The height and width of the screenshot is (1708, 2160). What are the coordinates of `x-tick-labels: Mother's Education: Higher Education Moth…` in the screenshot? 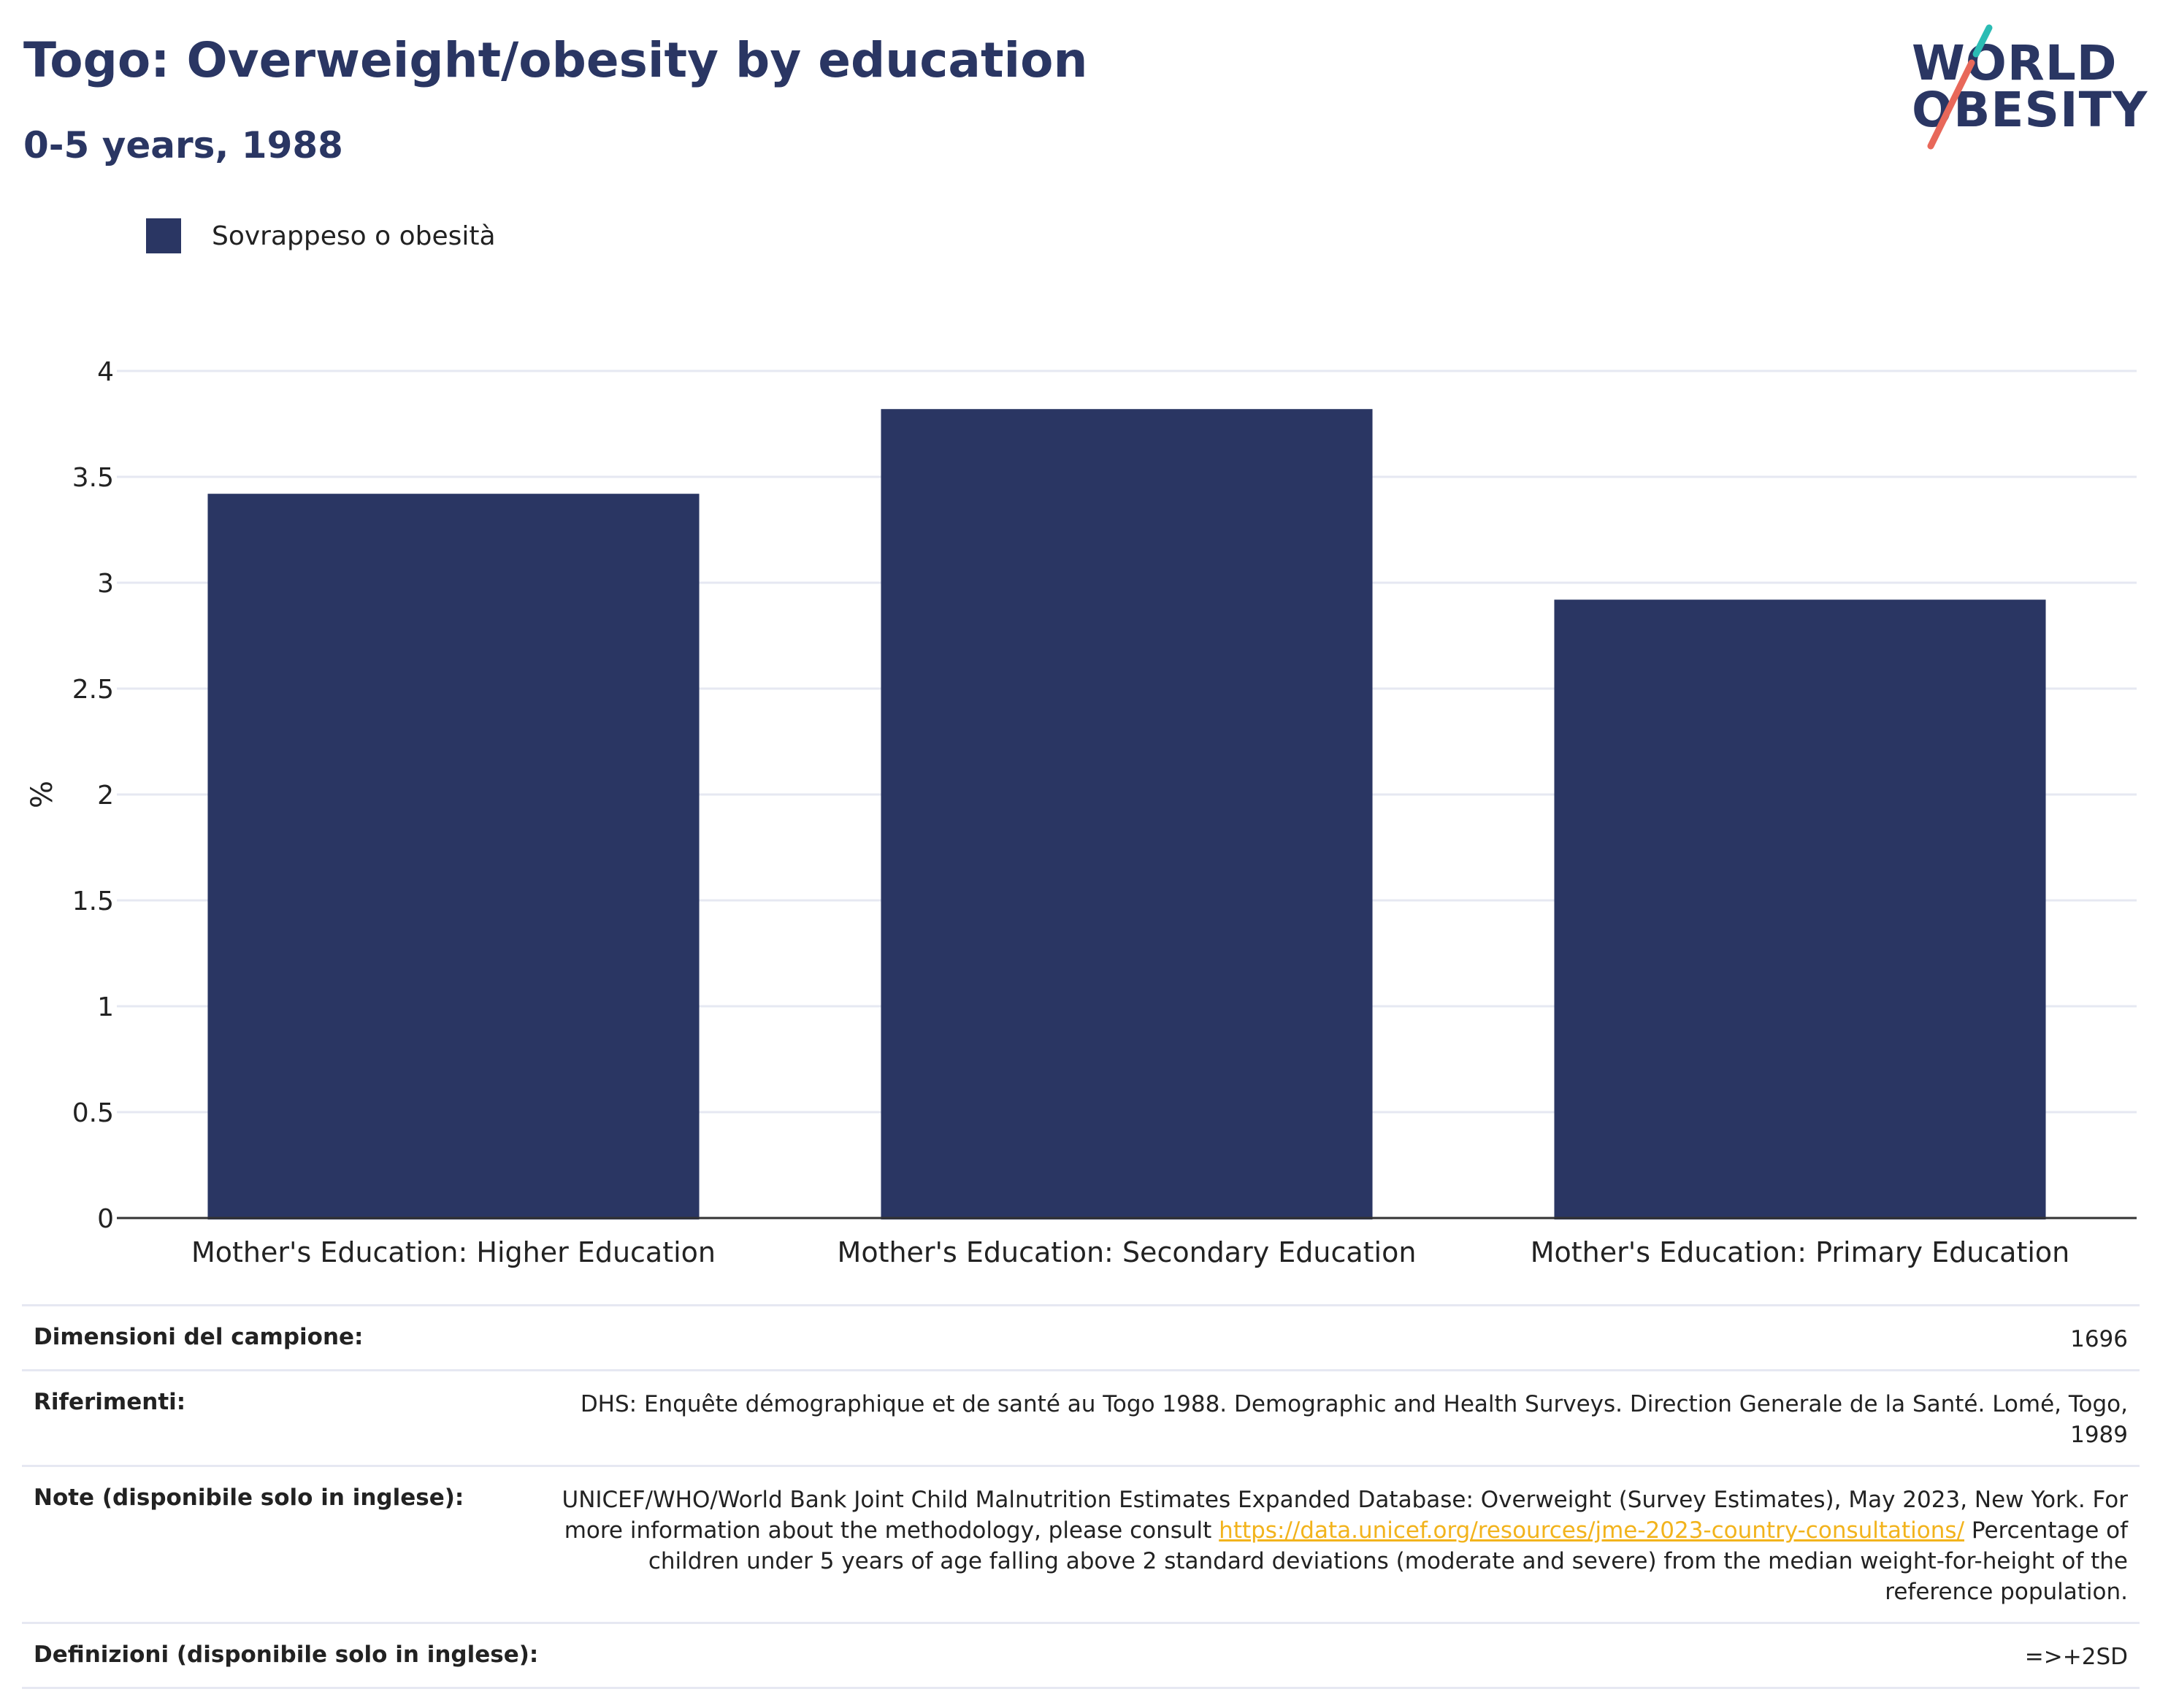 It's located at (1130, 1252).